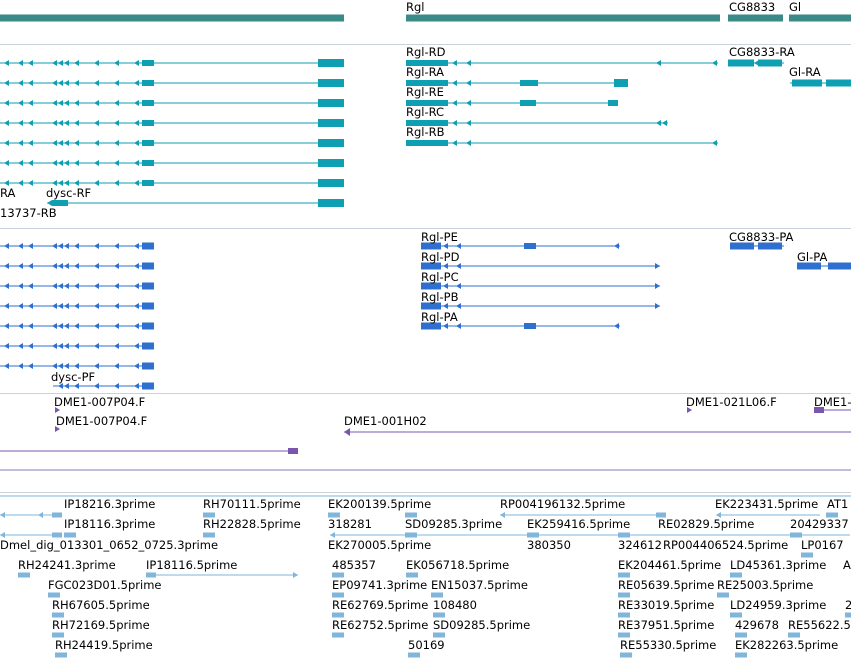  Describe the element at coordinates (563, 504) in the screenshot. I see `est-label: RP004196132.5prime` at that location.